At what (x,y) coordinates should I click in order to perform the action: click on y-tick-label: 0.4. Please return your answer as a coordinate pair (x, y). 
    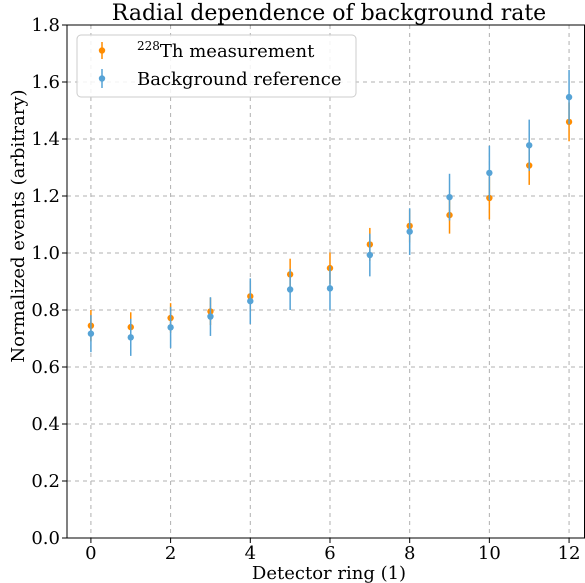
    Looking at the image, I should click on (45, 424).